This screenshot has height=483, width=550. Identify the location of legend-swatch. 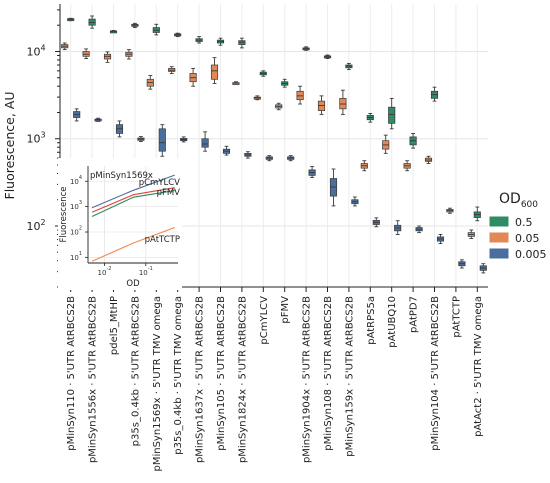
(499, 221).